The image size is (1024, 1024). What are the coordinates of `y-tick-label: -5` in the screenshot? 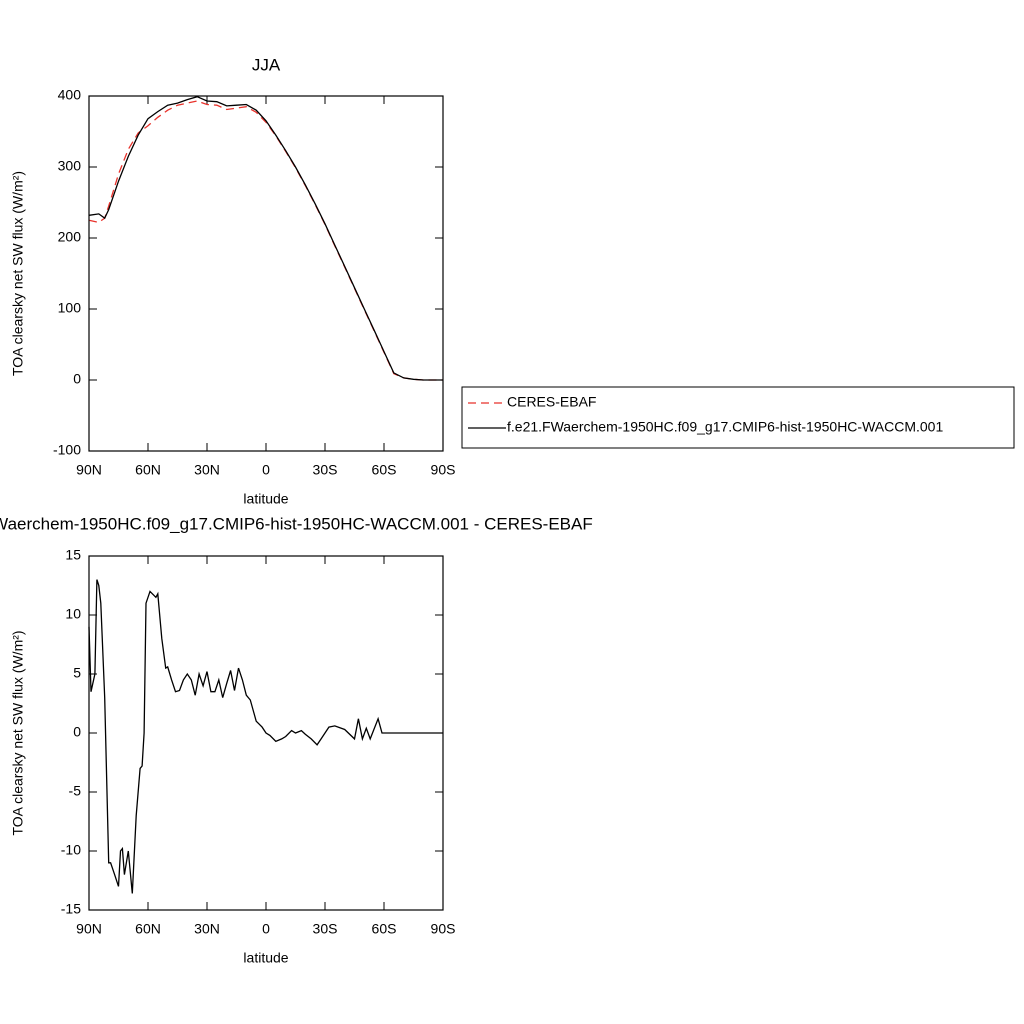 It's located at (75, 791).